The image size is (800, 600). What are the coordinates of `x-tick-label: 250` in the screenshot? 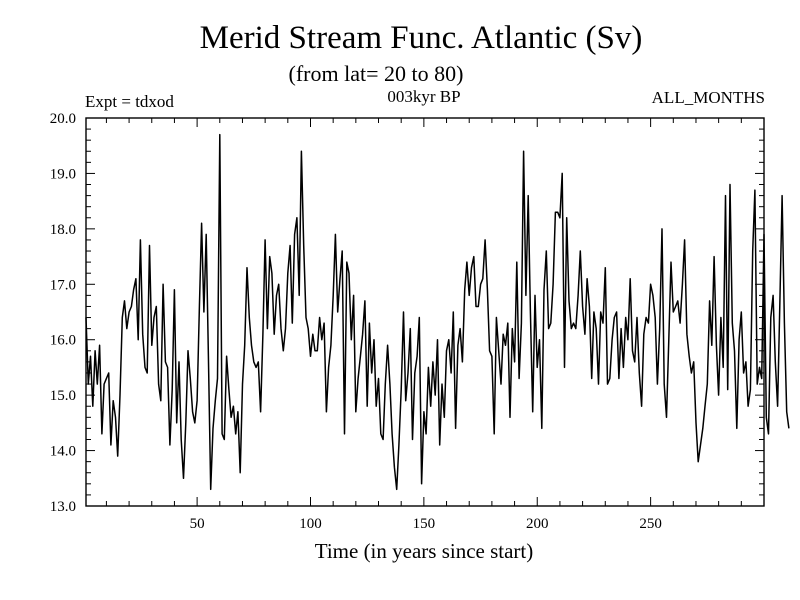 It's located at (650, 524).